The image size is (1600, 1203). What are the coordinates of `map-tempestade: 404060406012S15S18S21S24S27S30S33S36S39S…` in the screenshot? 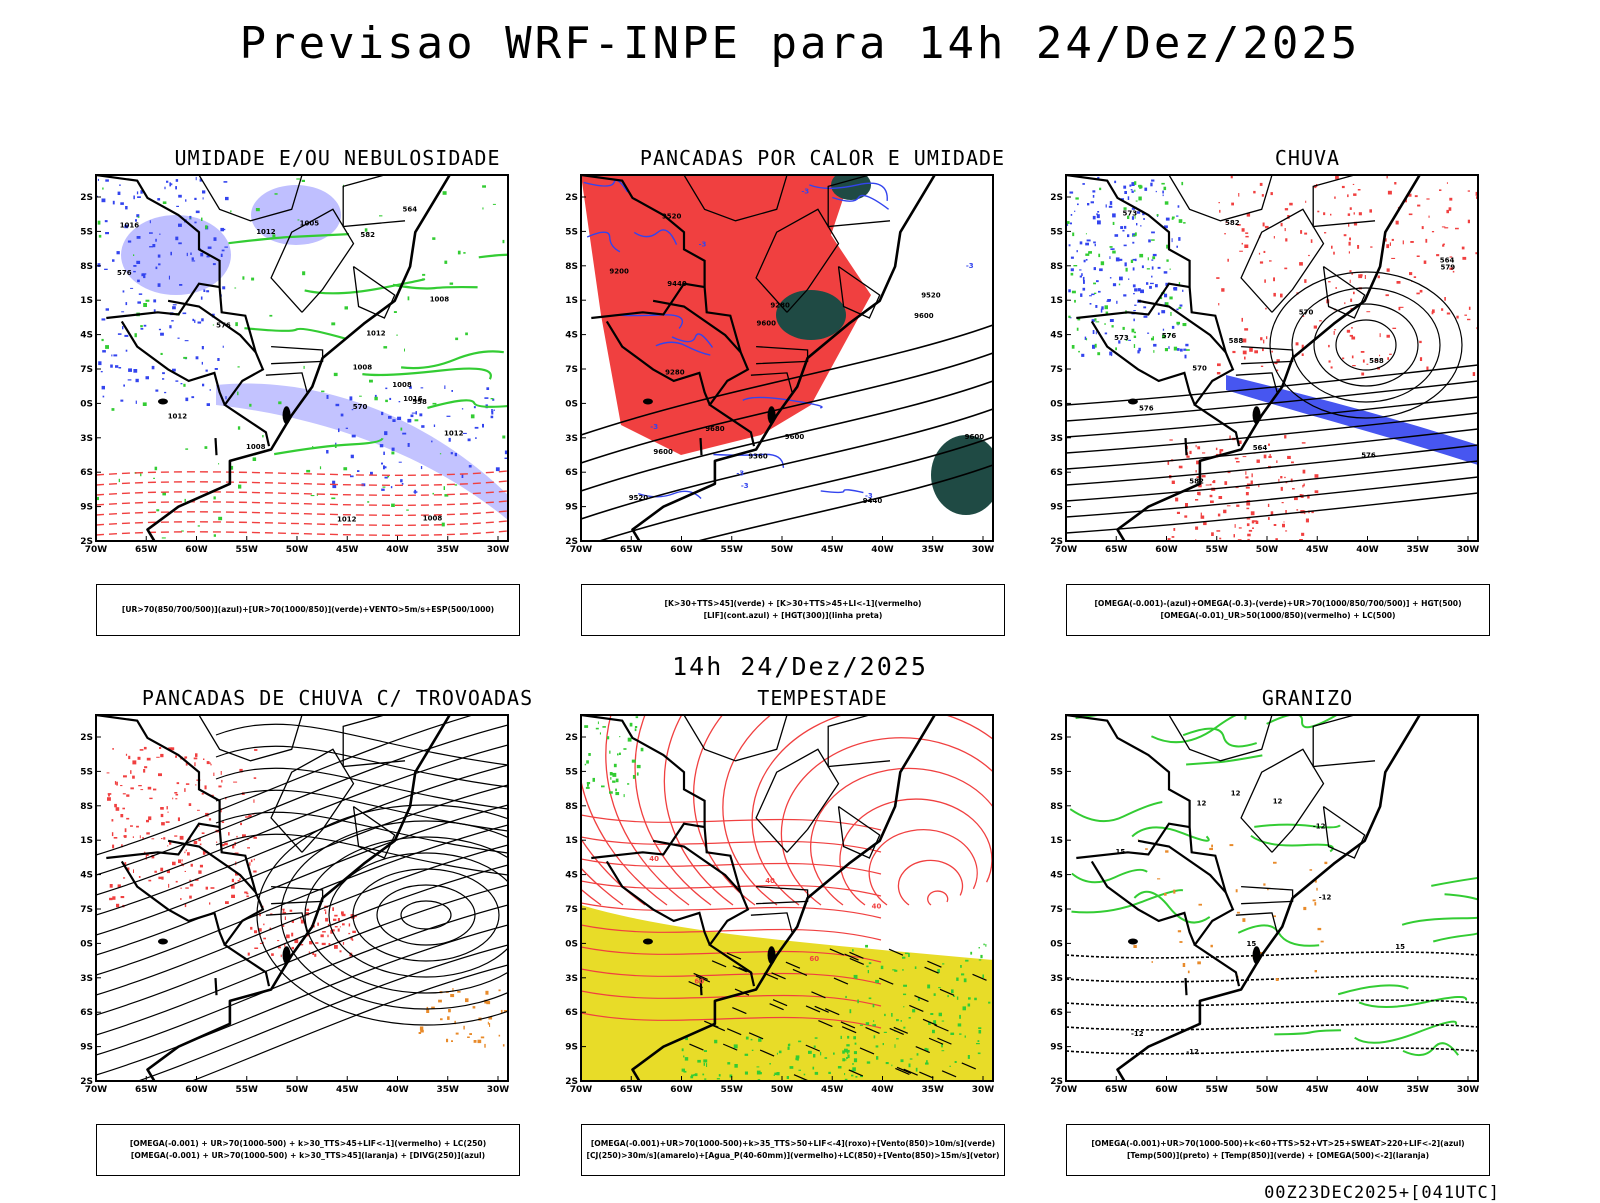 It's located at (779, 904).